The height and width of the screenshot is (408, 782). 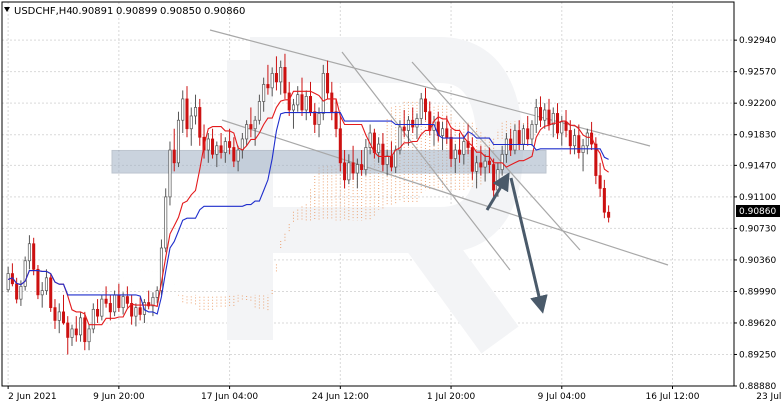 I want to click on header-symbol: USDCHF,H4, so click(x=43, y=11).